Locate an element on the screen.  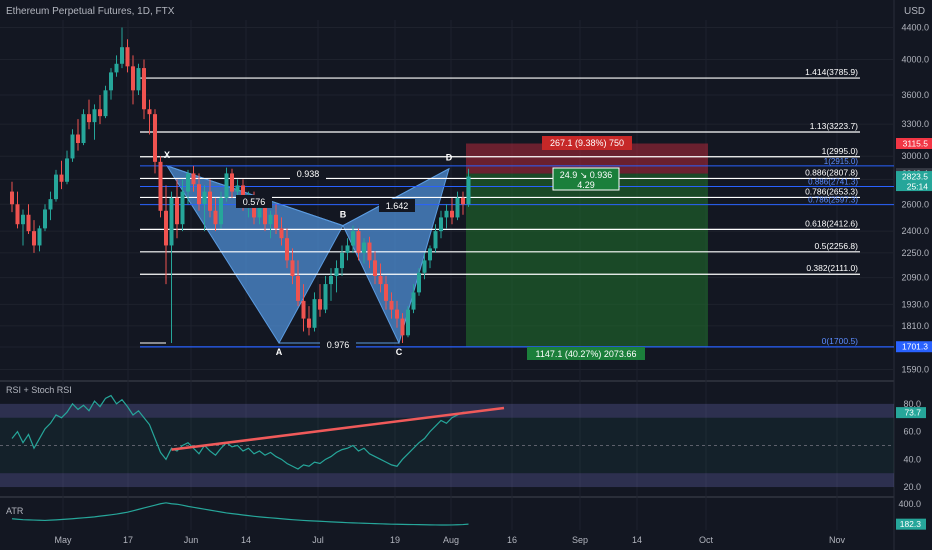
y-tick-label: 1930.0 is located at coordinates (915, 304).